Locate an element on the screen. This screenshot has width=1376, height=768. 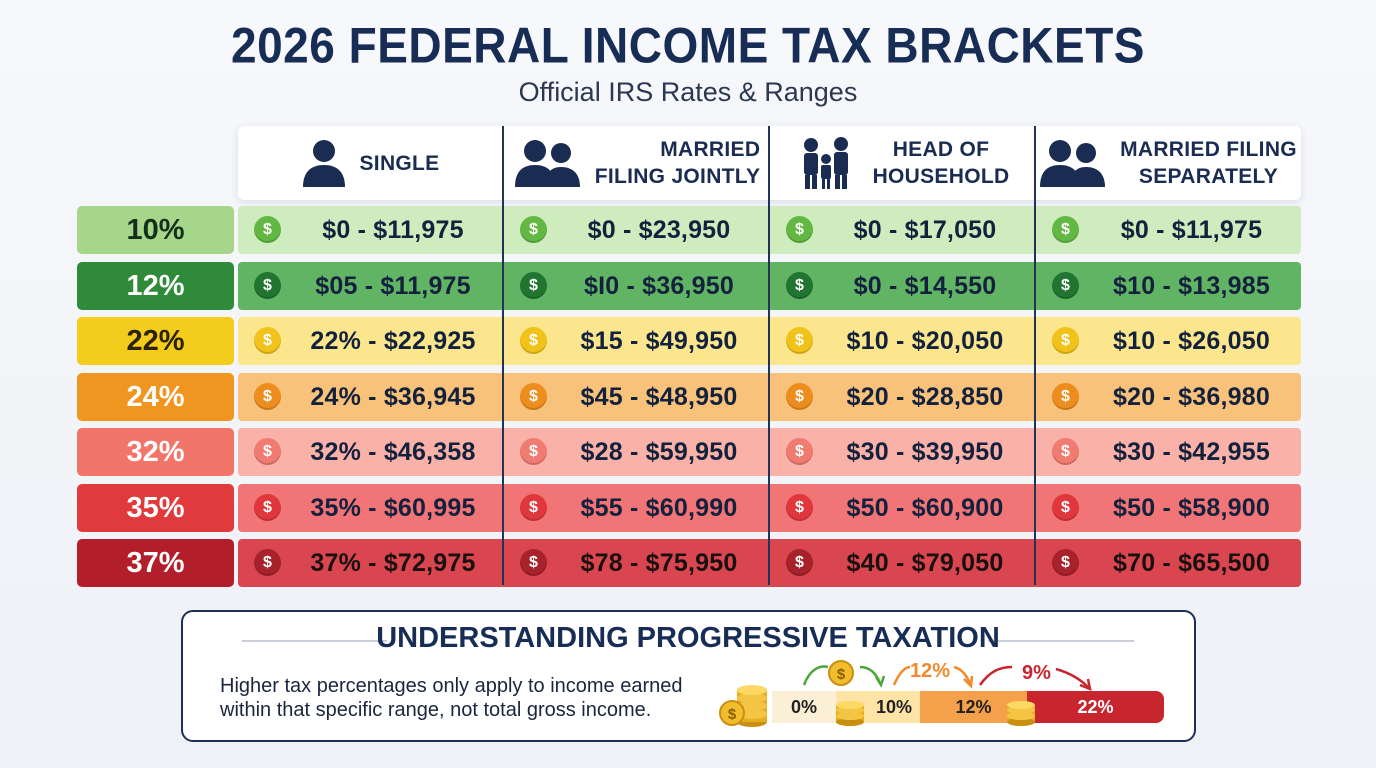
bracket-range-cell: 24% - $36,945 is located at coordinates (393, 396).